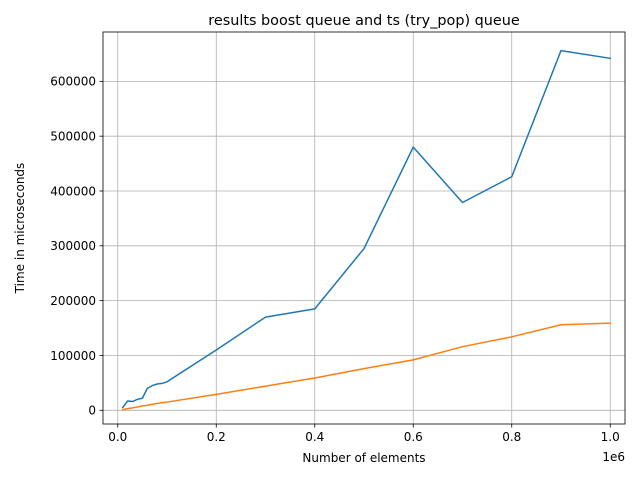  I want to click on x-axis-label: Number of elements, so click(363, 458).